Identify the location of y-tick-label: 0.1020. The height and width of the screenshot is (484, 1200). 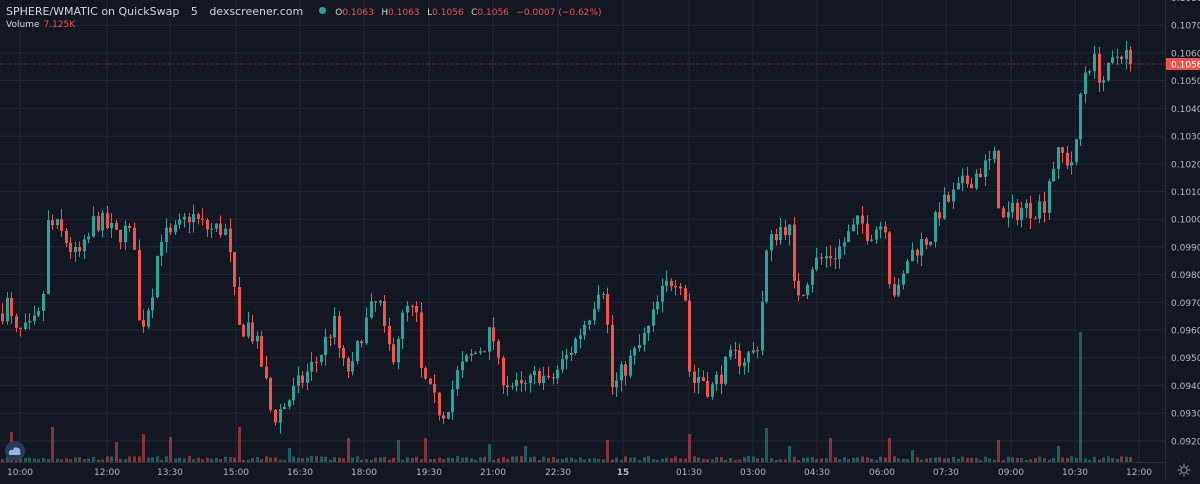
(1185, 165).